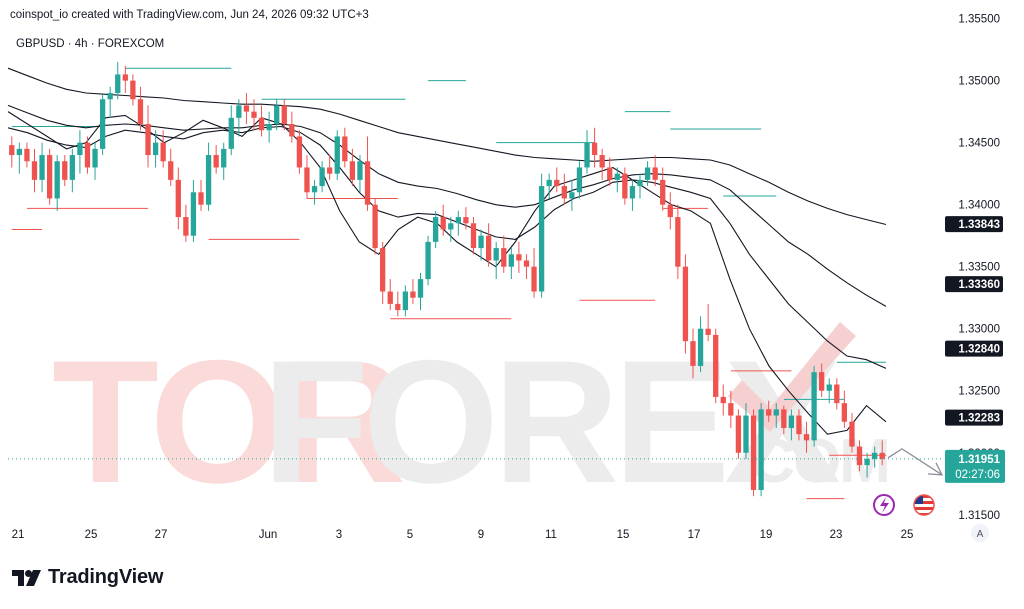 This screenshot has width=1024, height=609. Describe the element at coordinates (979, 225) in the screenshot. I see `svg-text: 1.33843` at that location.